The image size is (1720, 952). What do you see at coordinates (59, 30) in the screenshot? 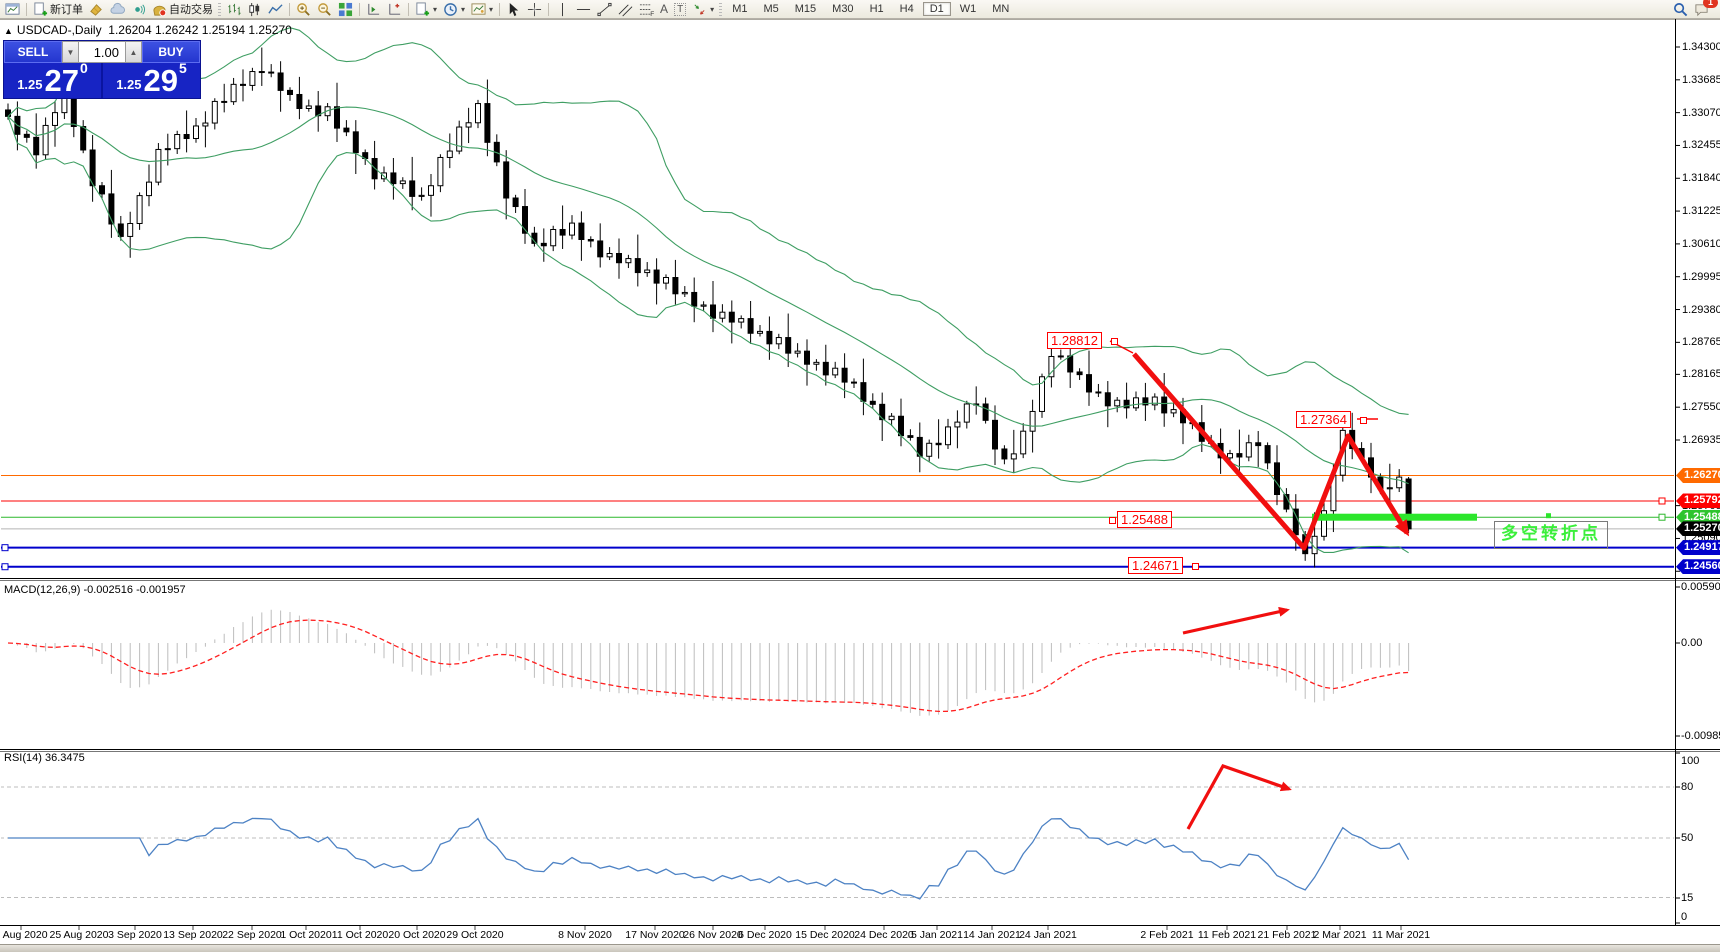
I see `symbol-period-label: USDCAD-,Daily` at bounding box center [59, 30].